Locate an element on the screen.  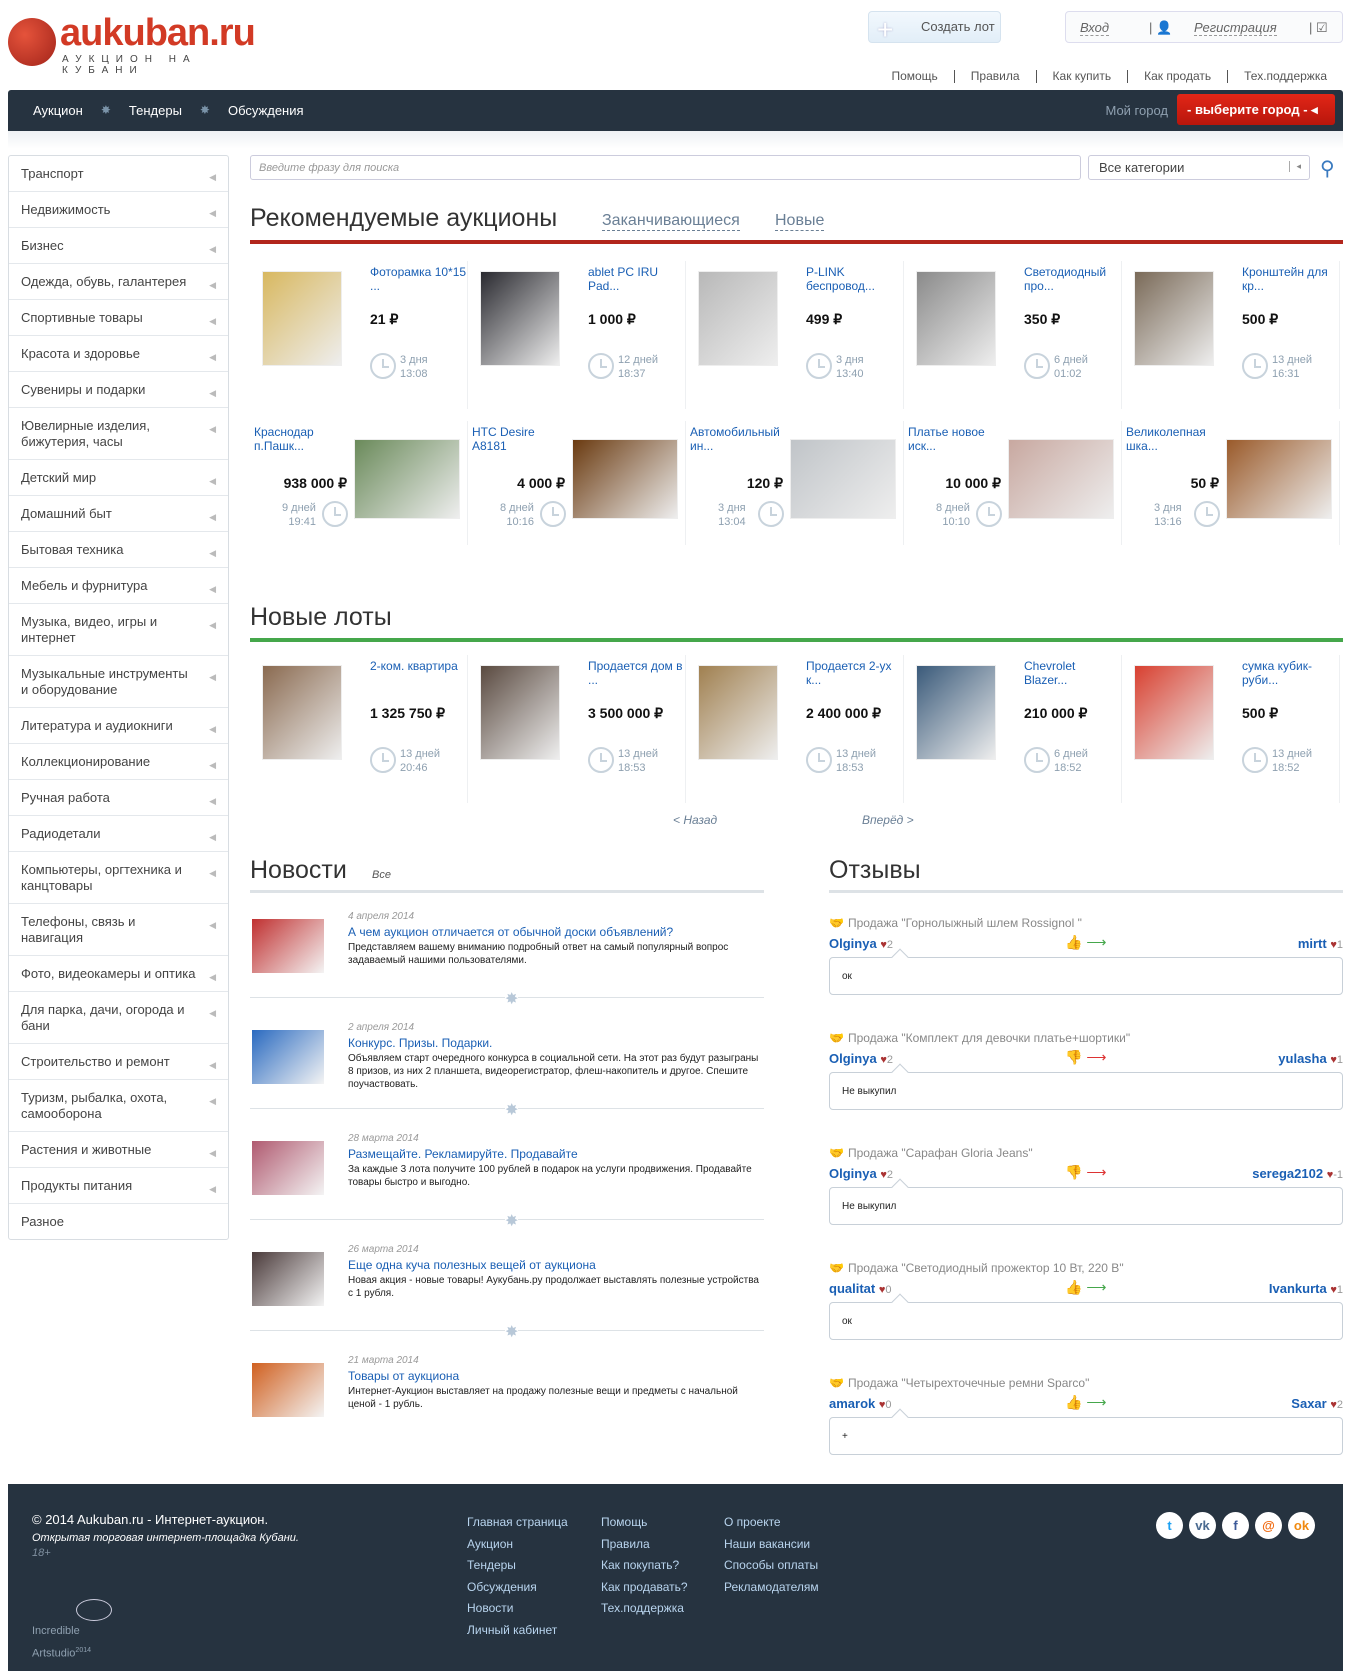
top-link-how-buy: Как купить is located at coordinates (1081, 76).